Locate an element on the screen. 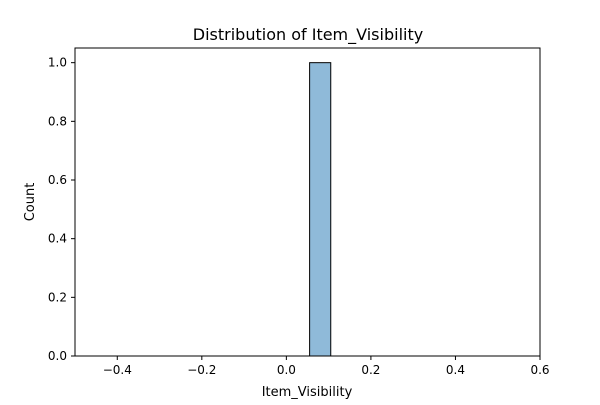 The width and height of the screenshot is (600, 405). chart-title: Distribution of Item_Visibility is located at coordinates (308, 35).